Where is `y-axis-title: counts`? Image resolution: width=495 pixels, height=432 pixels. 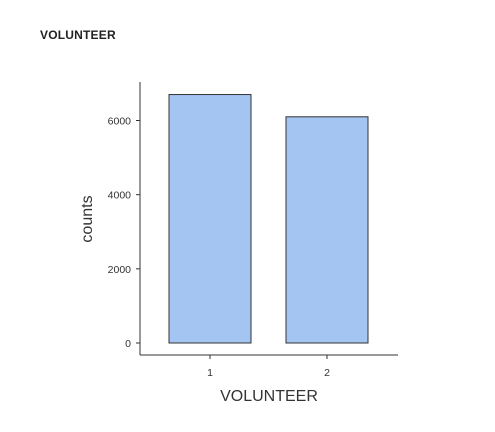
y-axis-title: counts is located at coordinates (87, 218).